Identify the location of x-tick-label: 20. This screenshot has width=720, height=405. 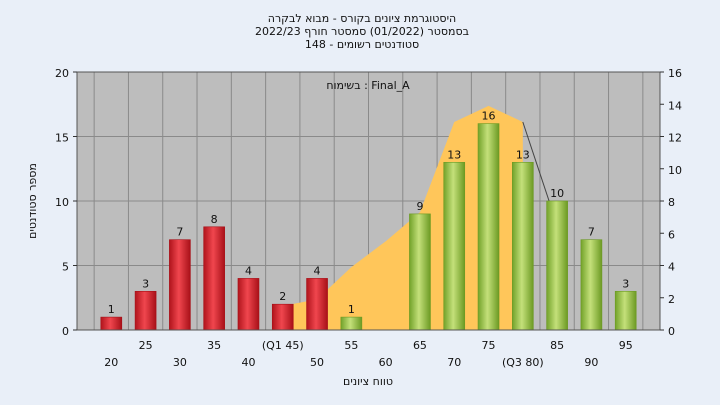
(111, 362).